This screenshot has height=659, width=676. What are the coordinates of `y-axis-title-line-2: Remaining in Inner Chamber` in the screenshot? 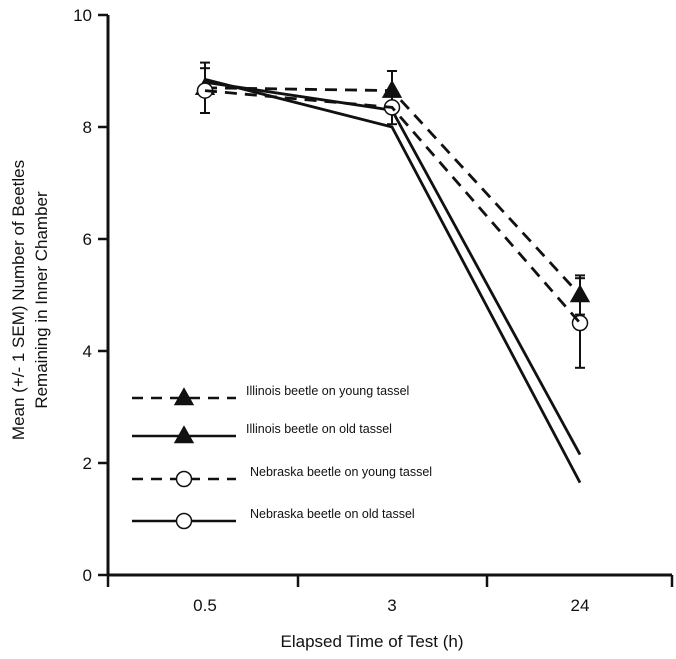 It's located at (41, 300).